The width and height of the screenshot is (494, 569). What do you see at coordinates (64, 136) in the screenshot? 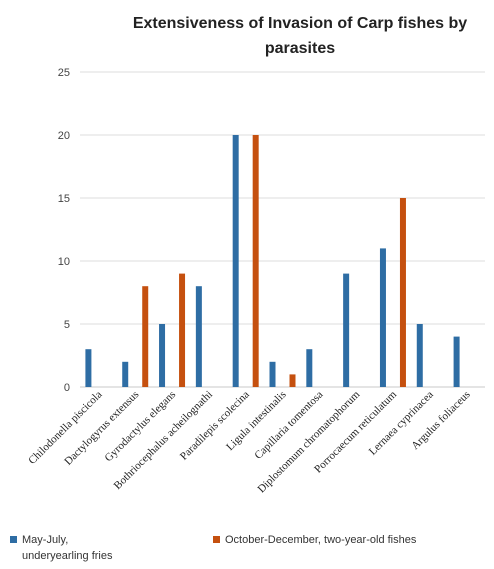
I see `y-tick-label: 20` at bounding box center [64, 136].